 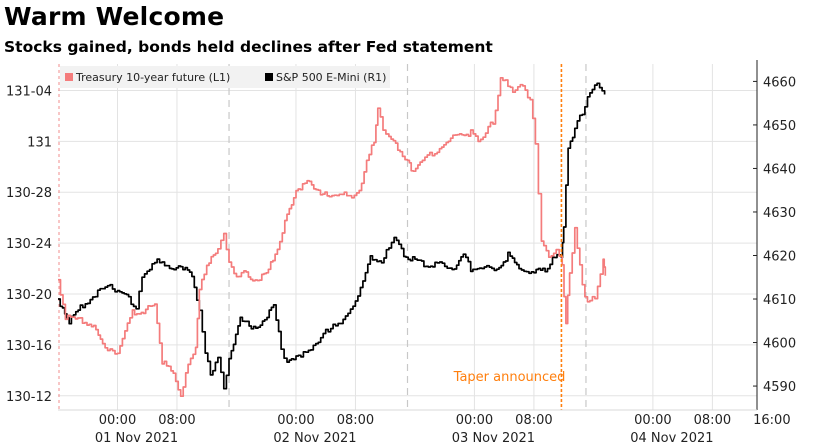 I want to click on treasury-legend-label: Treasury 10-year future (L1), so click(x=152, y=77).